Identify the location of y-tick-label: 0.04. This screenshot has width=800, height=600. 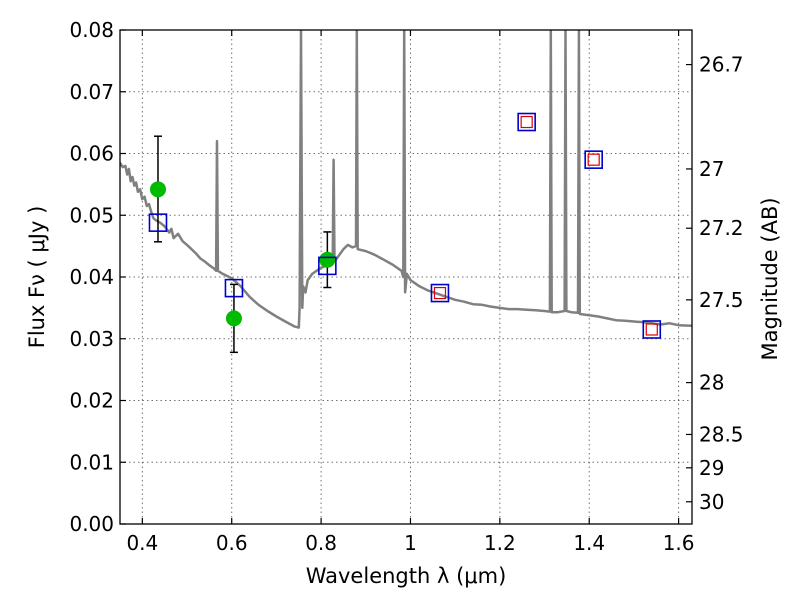
(91, 277).